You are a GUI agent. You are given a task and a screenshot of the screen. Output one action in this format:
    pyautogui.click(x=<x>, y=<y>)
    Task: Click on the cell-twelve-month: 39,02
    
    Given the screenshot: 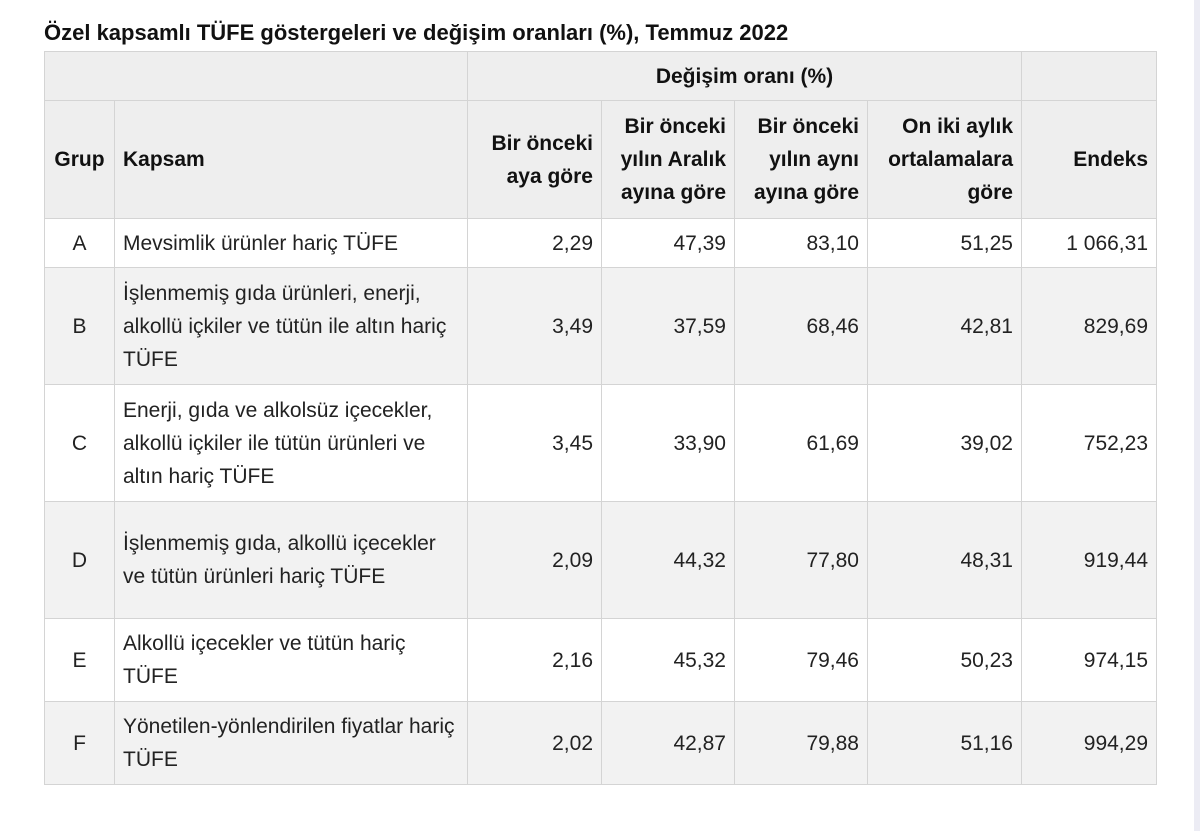 What is the action you would take?
    pyautogui.click(x=944, y=443)
    